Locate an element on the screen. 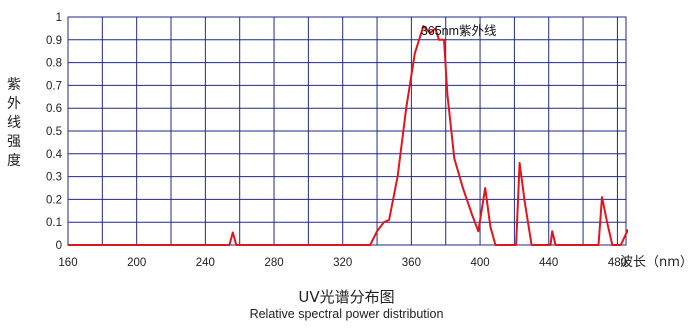  y-tick-label: 0.6 is located at coordinates (54, 109).